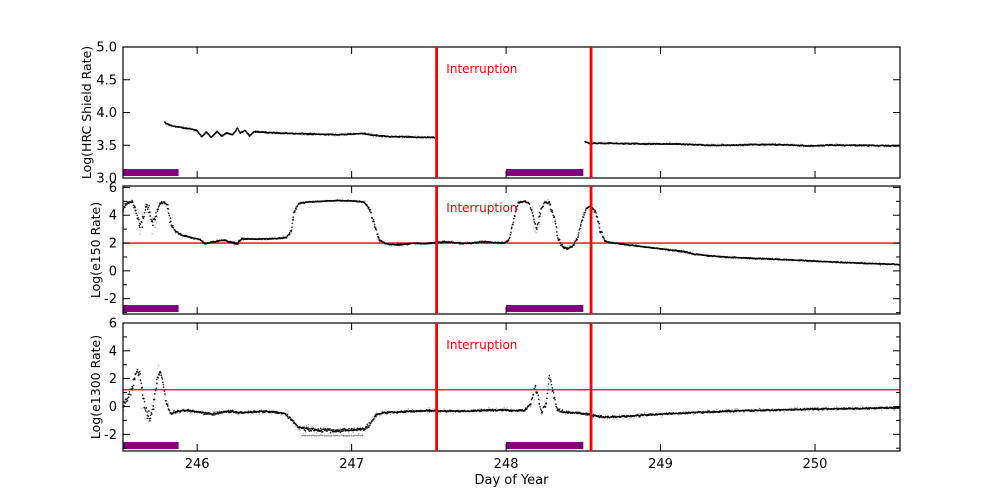 This screenshot has width=1000, height=504. What do you see at coordinates (86, 112) in the screenshot?
I see `y-axis-label: Log(HRC Shield Rate)` at bounding box center [86, 112].